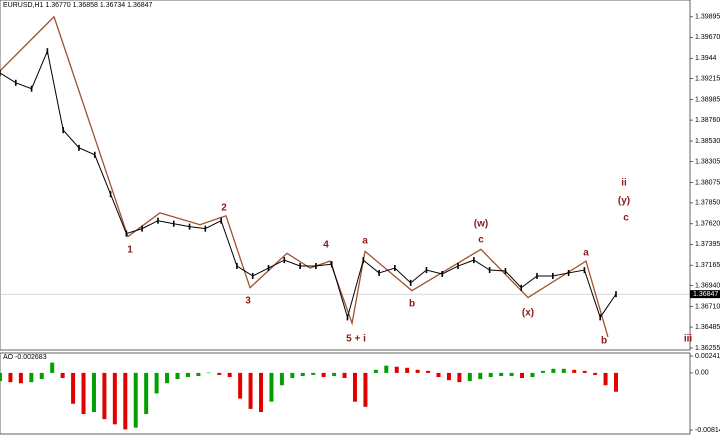 This screenshot has width=720, height=440. What do you see at coordinates (706, 58) in the screenshot?
I see `y-tick-label: 1.3944` at bounding box center [706, 58].